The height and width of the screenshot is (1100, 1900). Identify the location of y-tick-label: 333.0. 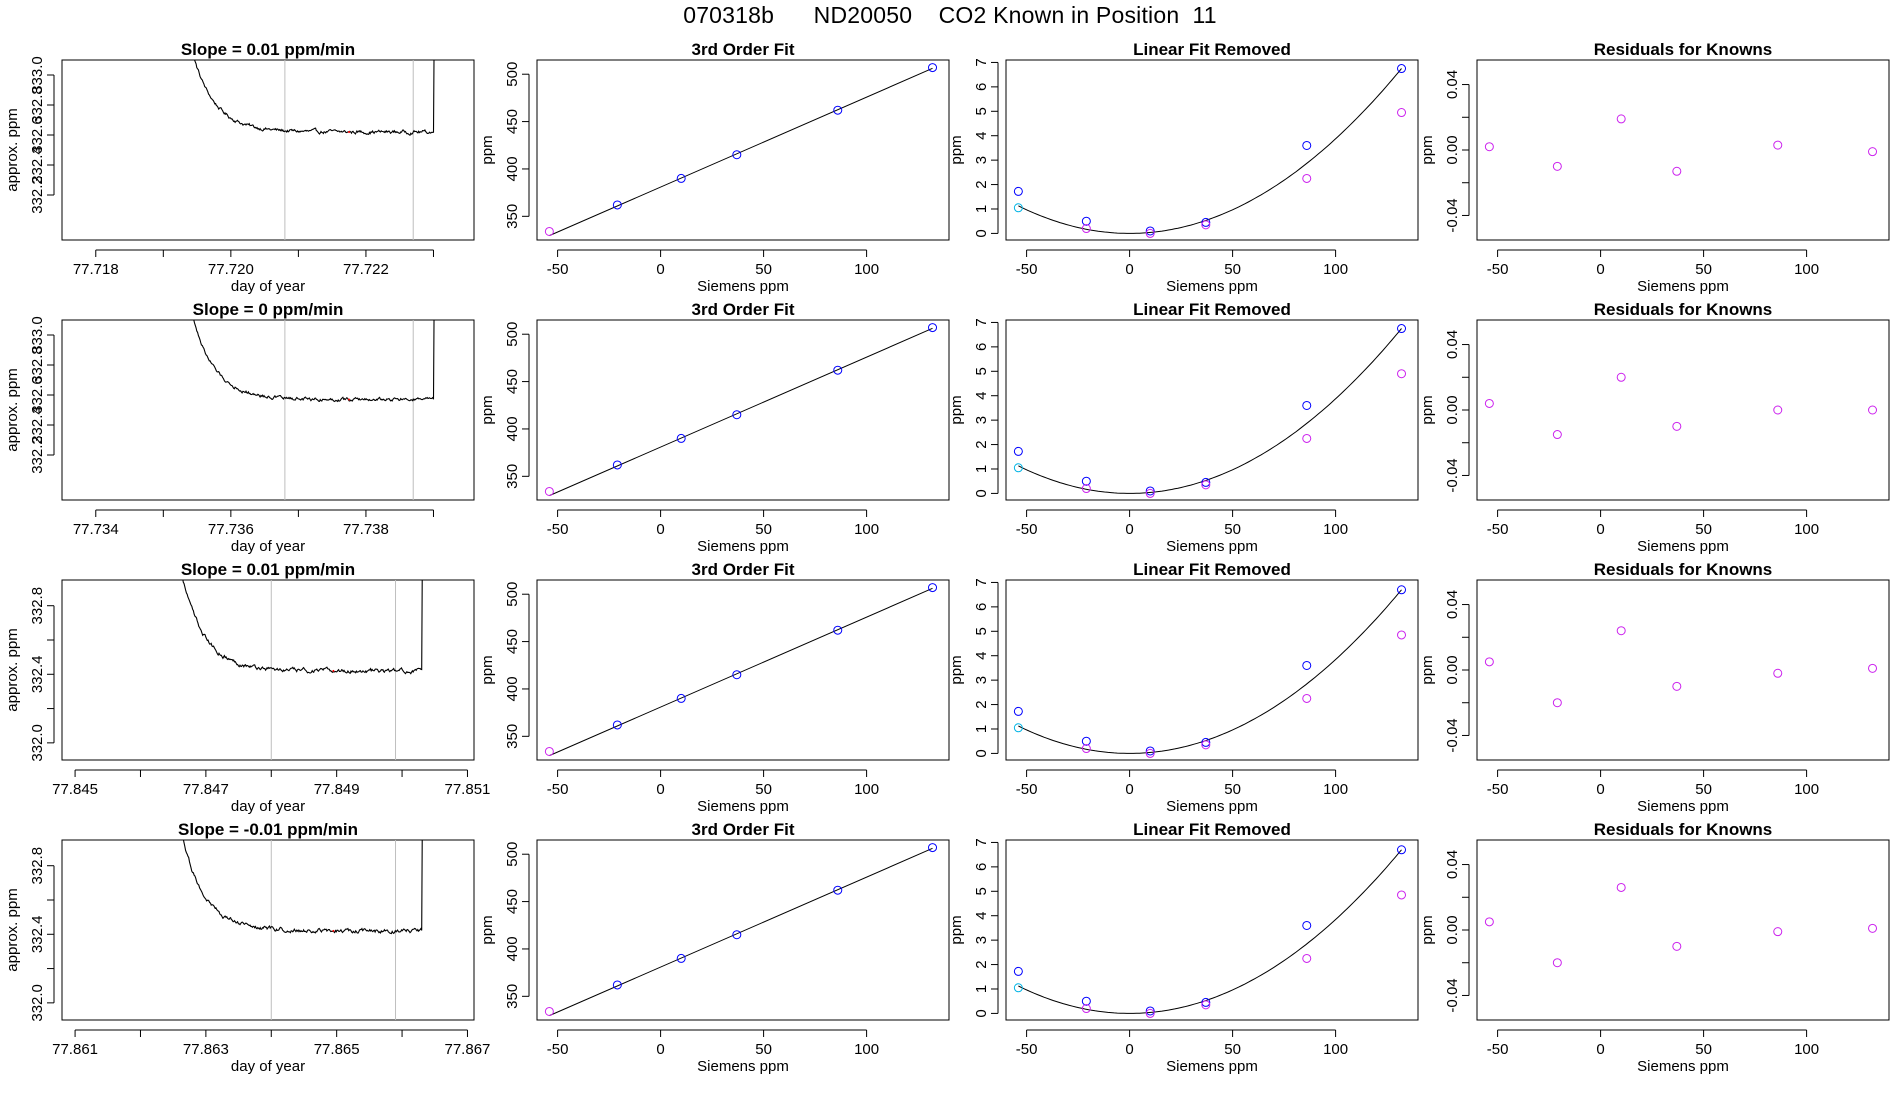
(37, 335).